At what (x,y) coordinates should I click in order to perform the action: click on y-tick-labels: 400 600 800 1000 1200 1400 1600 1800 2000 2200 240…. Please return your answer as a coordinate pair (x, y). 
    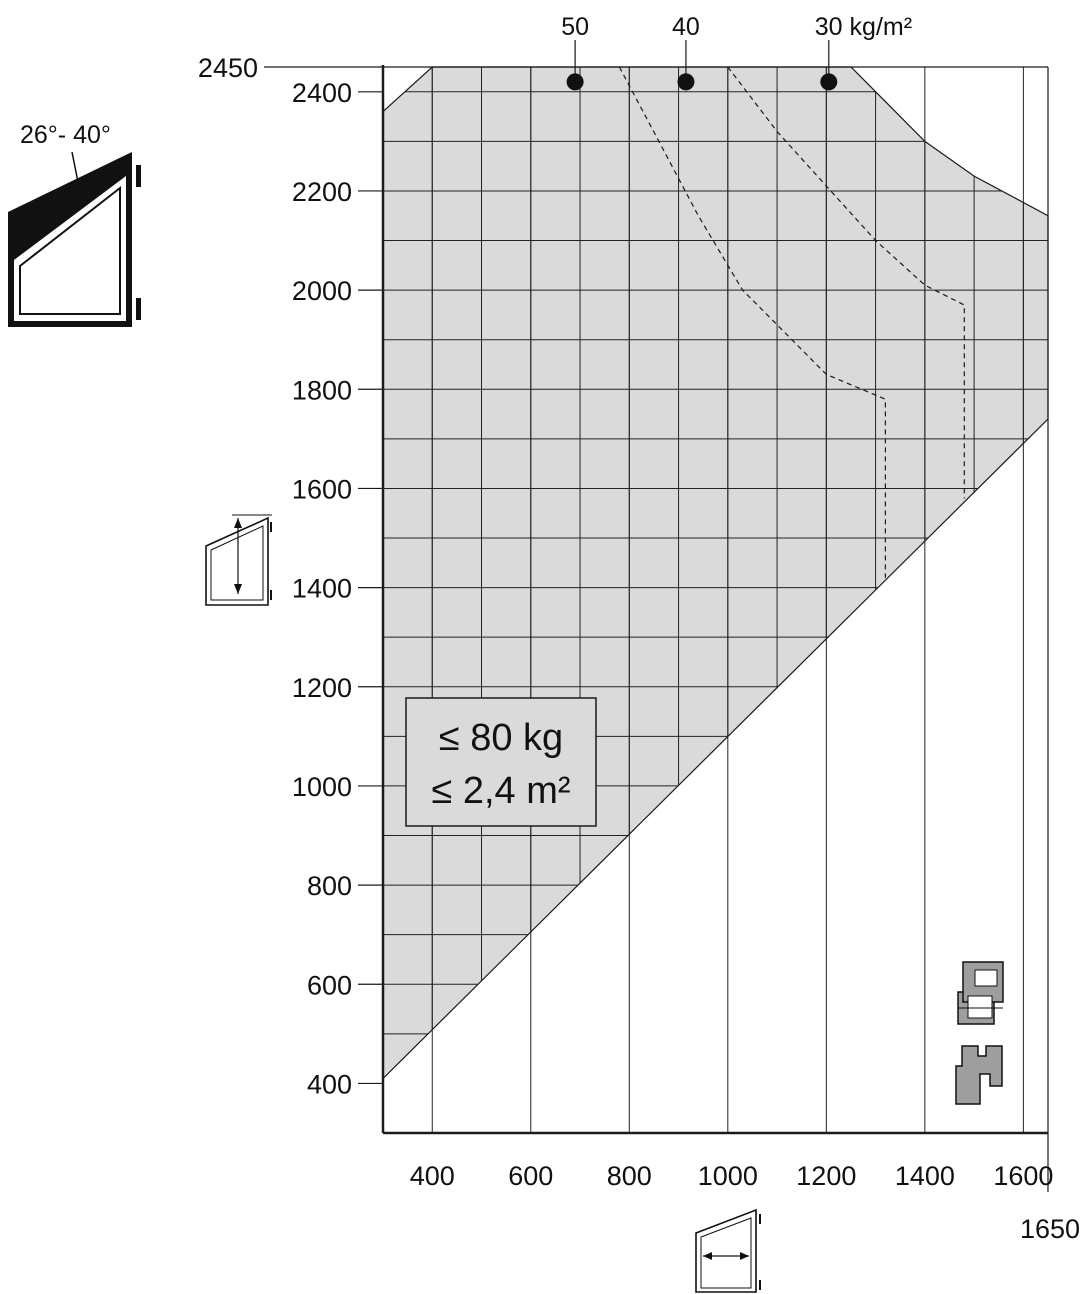
    Looking at the image, I should click on (275, 576).